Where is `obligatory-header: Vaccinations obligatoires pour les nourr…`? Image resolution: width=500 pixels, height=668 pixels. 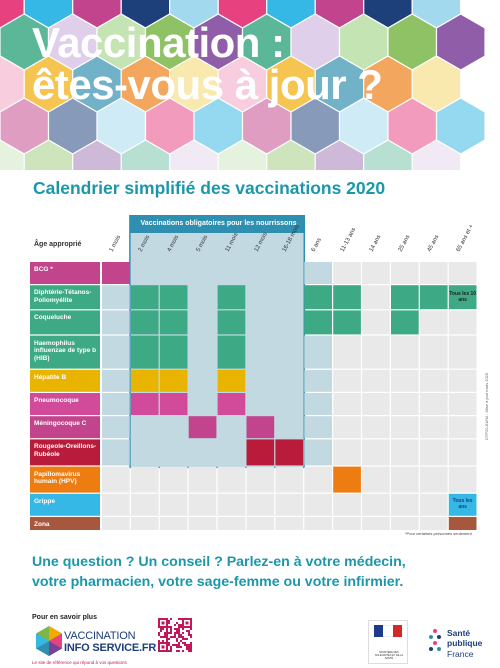 obligatory-header: Vaccinations obligatoires pour les nourr… is located at coordinates (218, 223).